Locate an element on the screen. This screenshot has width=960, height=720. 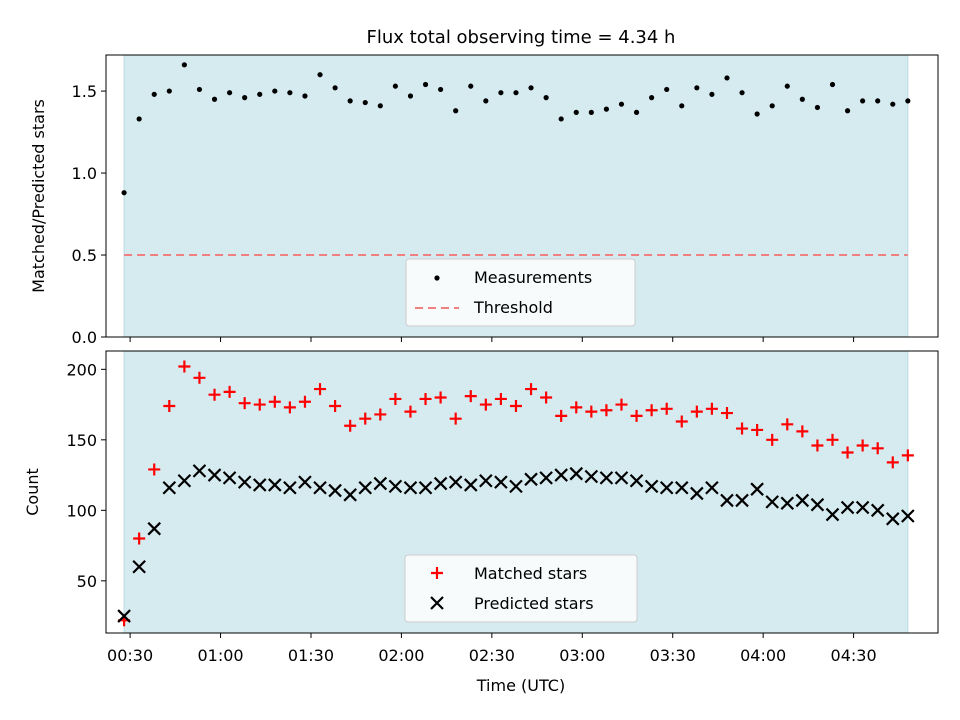
x-axis-label: Time (UTC) is located at coordinates (520, 685).